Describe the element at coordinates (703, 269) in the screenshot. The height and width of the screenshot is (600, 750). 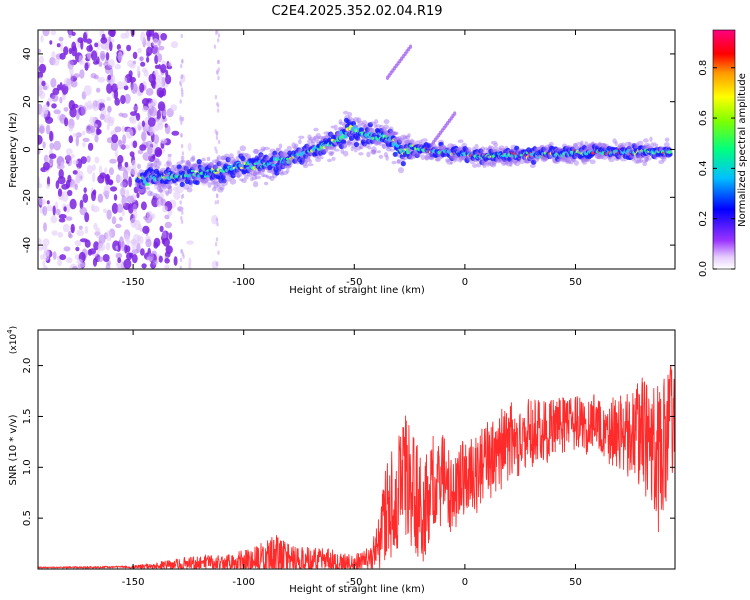
I see `colorbar-tick-label: 0.0` at that location.